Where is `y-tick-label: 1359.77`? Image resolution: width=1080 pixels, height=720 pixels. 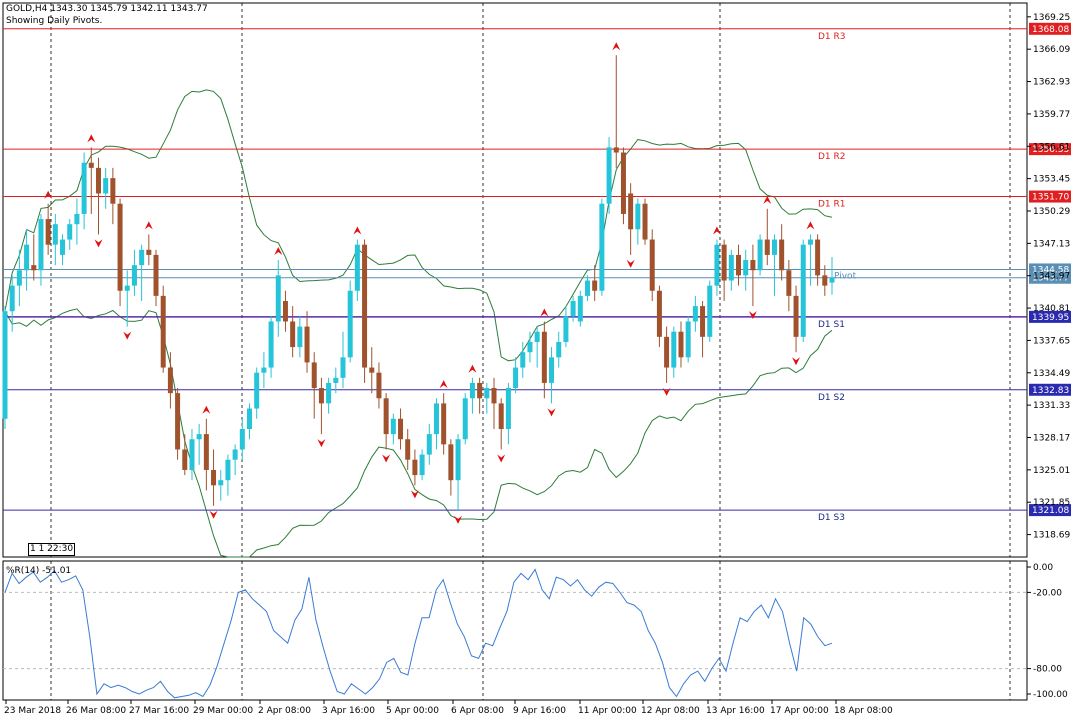 y-tick-label: 1359.77 is located at coordinates (1051, 115).